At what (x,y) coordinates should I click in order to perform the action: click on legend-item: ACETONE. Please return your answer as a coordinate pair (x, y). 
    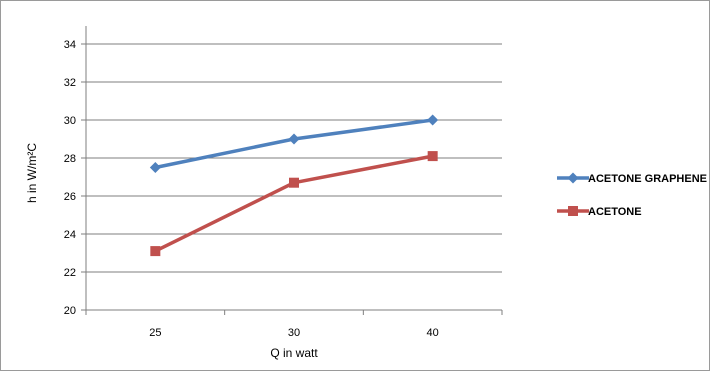
    Looking at the image, I should click on (599, 212).